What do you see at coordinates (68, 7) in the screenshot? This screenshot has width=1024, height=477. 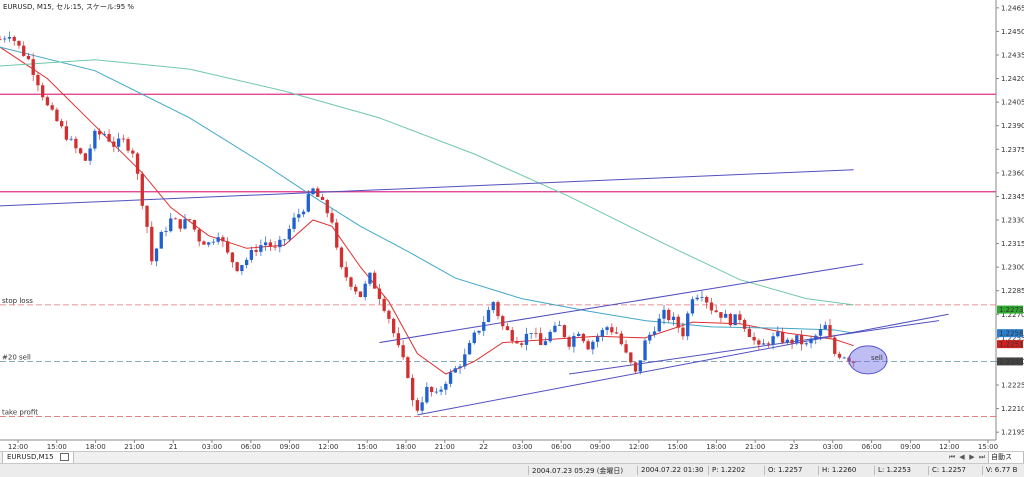 I see `chart-title: EURUSD, M15, セル:15, スケール:95 %` at bounding box center [68, 7].